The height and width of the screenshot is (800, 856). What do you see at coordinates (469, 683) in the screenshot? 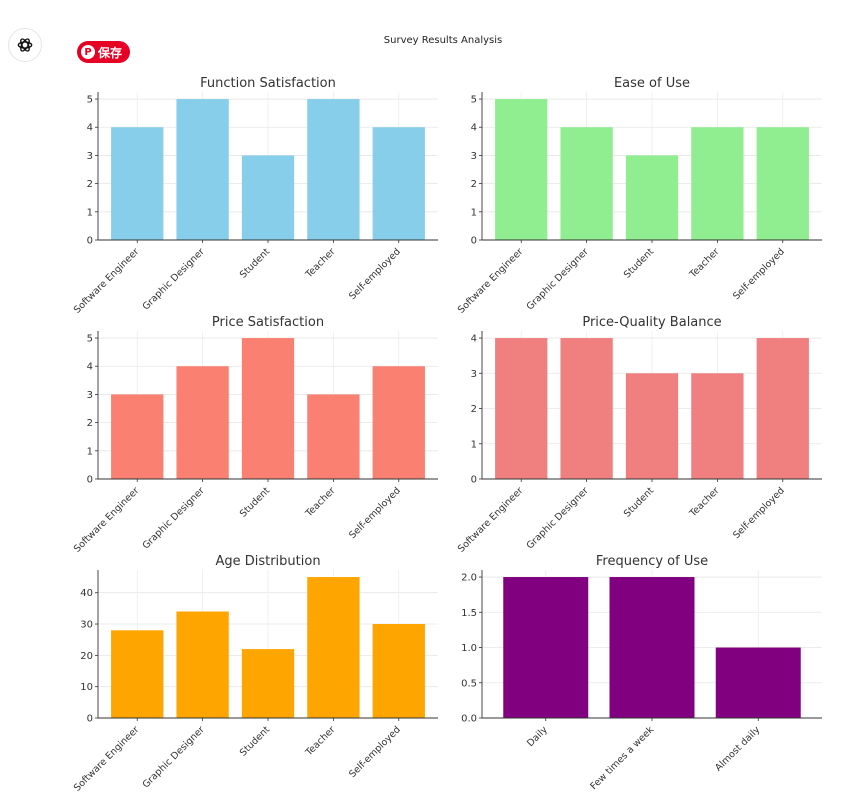
I see `y-tick-label: 0.5` at bounding box center [469, 683].